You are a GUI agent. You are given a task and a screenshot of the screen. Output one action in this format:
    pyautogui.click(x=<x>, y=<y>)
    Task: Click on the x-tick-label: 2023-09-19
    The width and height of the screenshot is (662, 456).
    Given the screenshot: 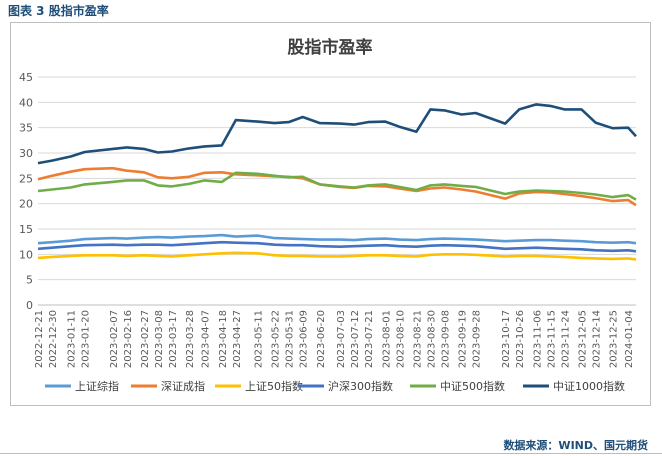 What is the action you would take?
    pyautogui.click(x=463, y=339)
    